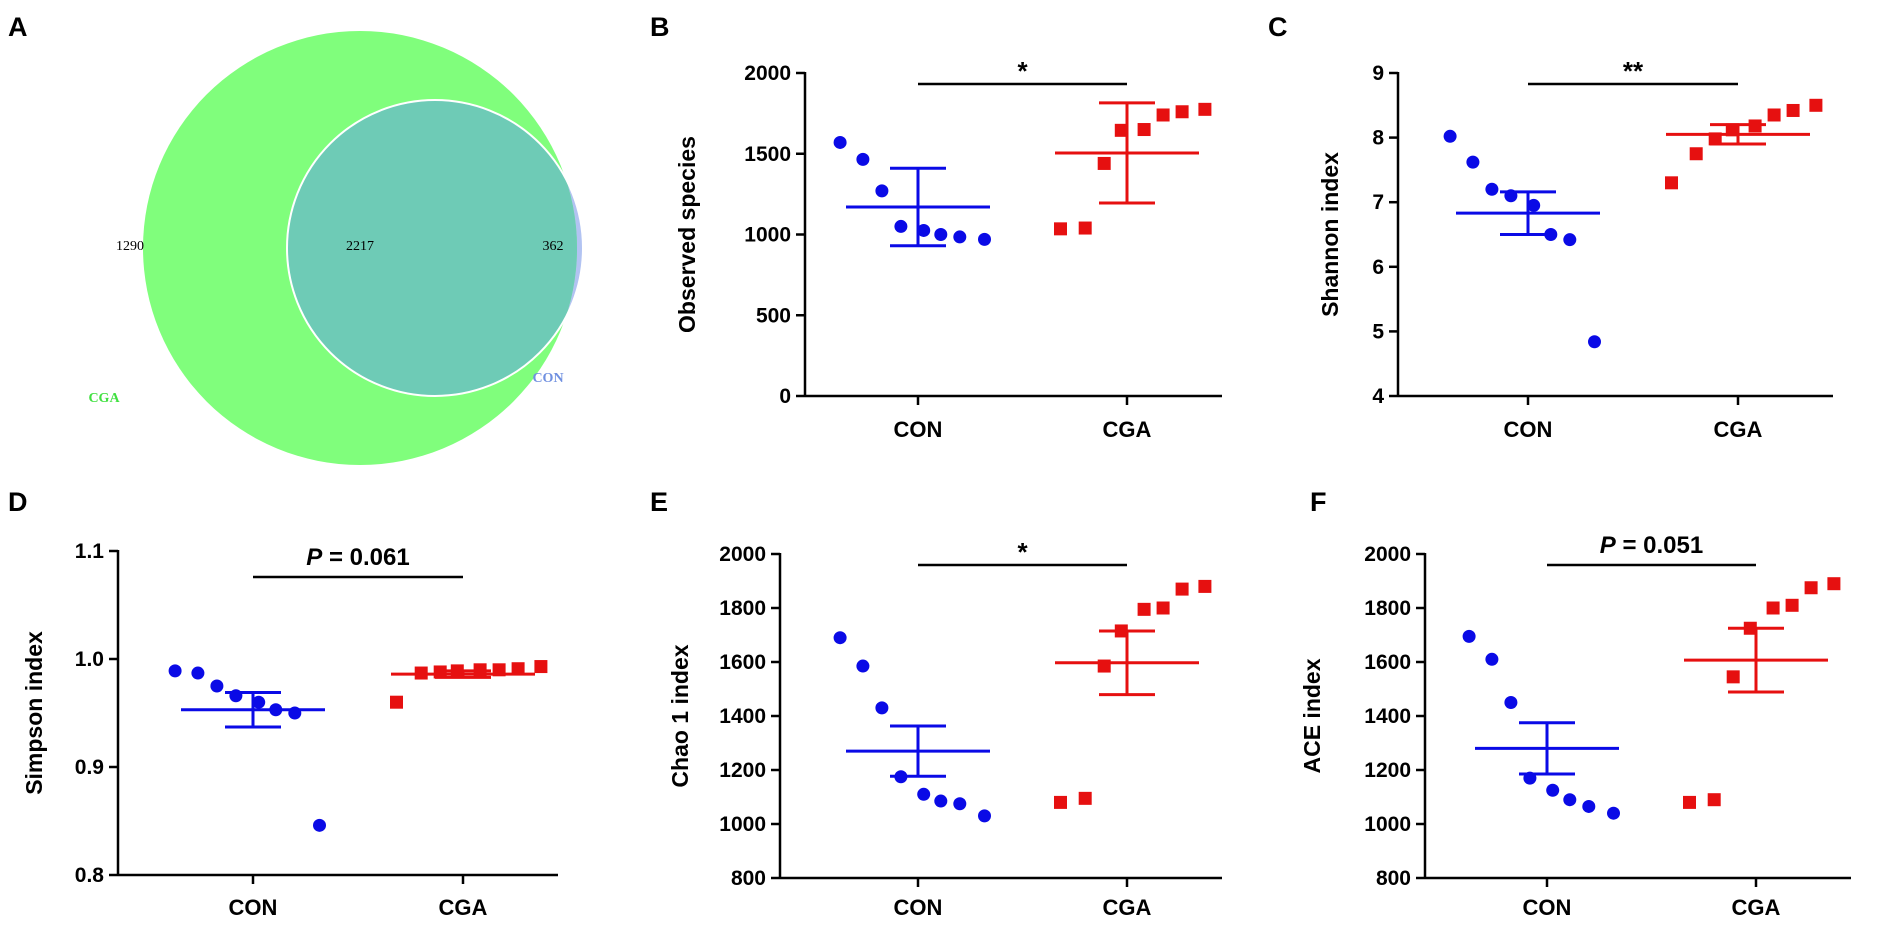  I want to click on y-tick-label: 8, so click(1378, 138).